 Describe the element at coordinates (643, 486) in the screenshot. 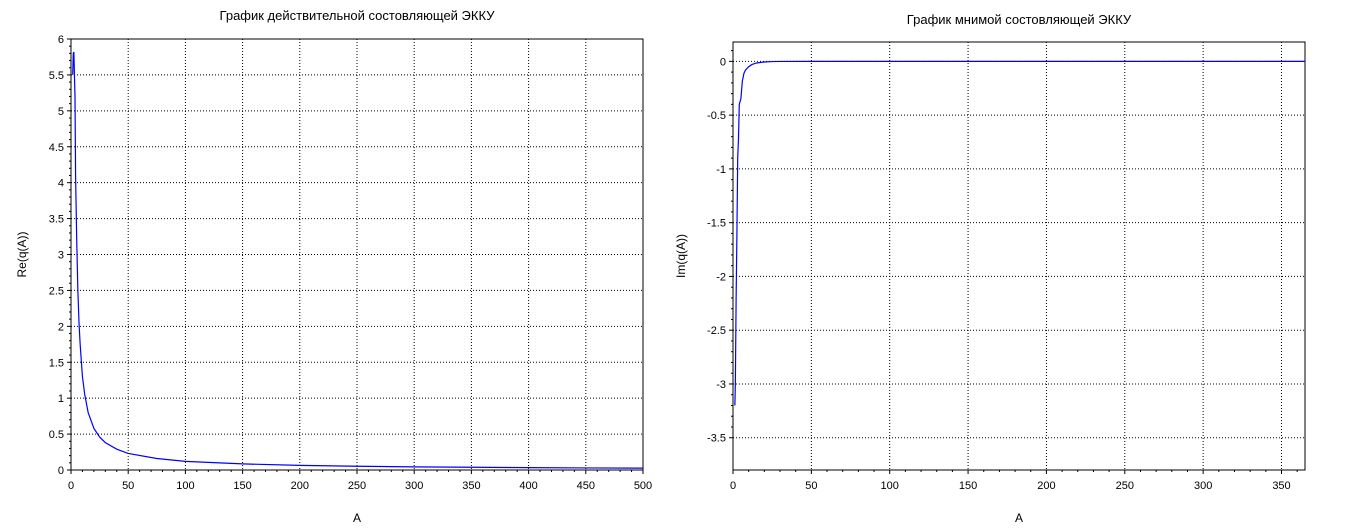

I see `chart1-xtick-label: 500` at that location.